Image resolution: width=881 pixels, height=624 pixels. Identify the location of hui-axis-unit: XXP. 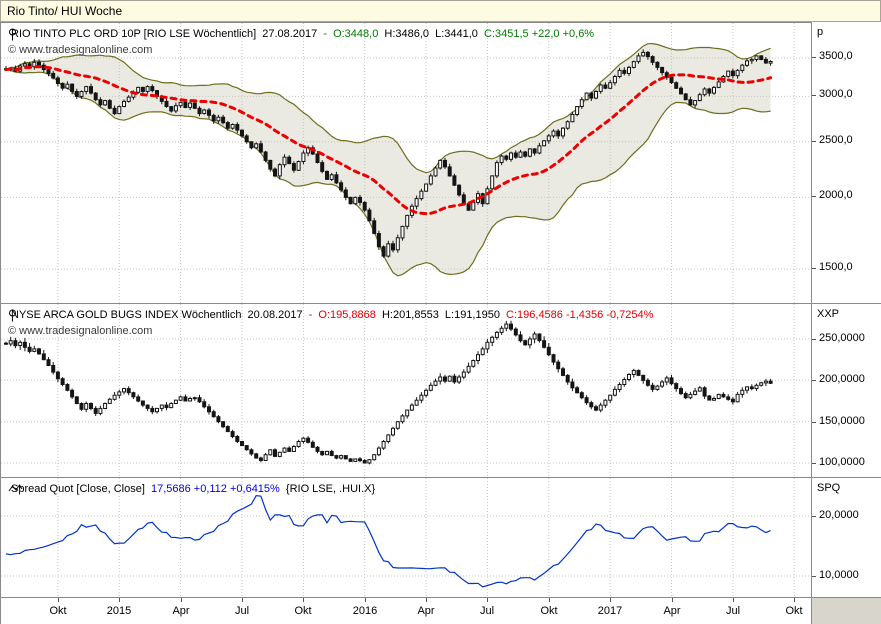
(828, 314).